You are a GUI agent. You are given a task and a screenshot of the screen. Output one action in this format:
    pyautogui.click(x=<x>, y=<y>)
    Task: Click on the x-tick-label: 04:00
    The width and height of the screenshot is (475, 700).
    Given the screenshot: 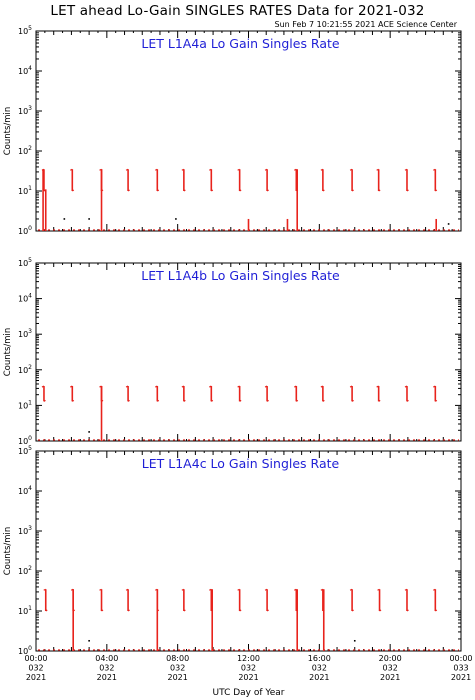 What is the action you would take?
    pyautogui.click(x=106, y=658)
    